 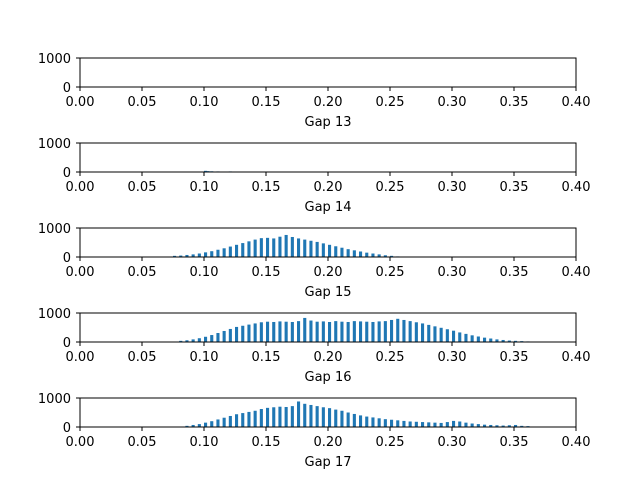 I want to click on x-axis-label: Gap 13, so click(x=328, y=122).